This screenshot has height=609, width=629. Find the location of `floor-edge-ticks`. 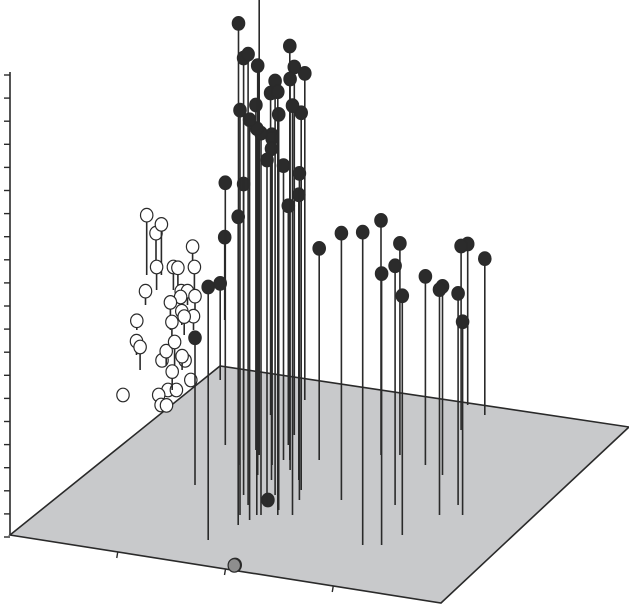

floor-edge-ticks is located at coordinates (225, 572).